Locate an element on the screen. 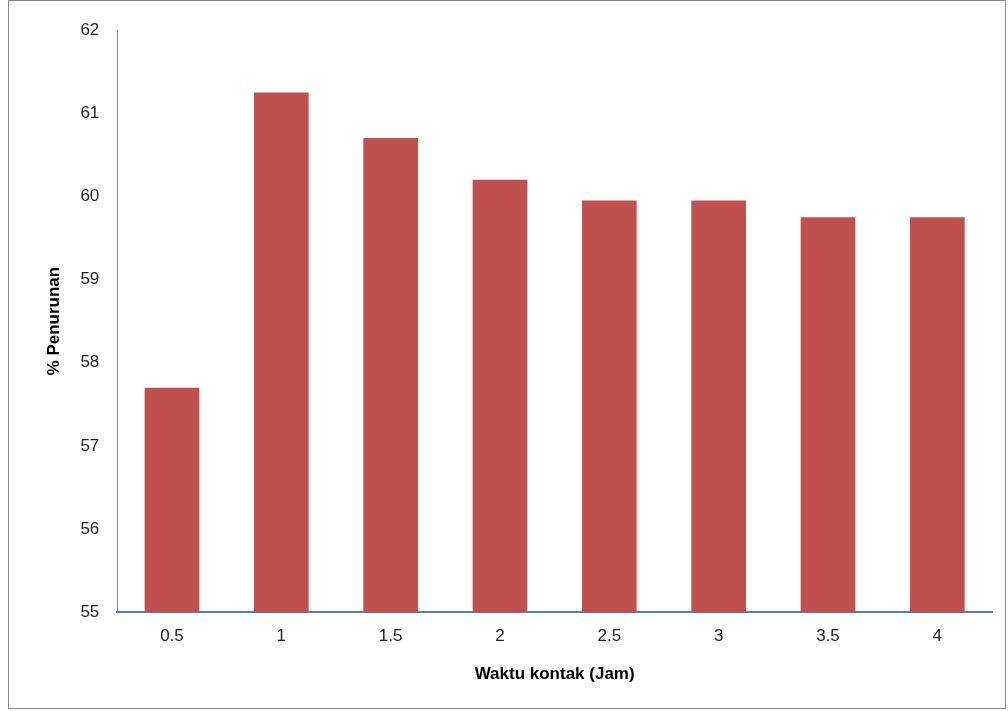  y-tick-label: 57 is located at coordinates (90, 445).